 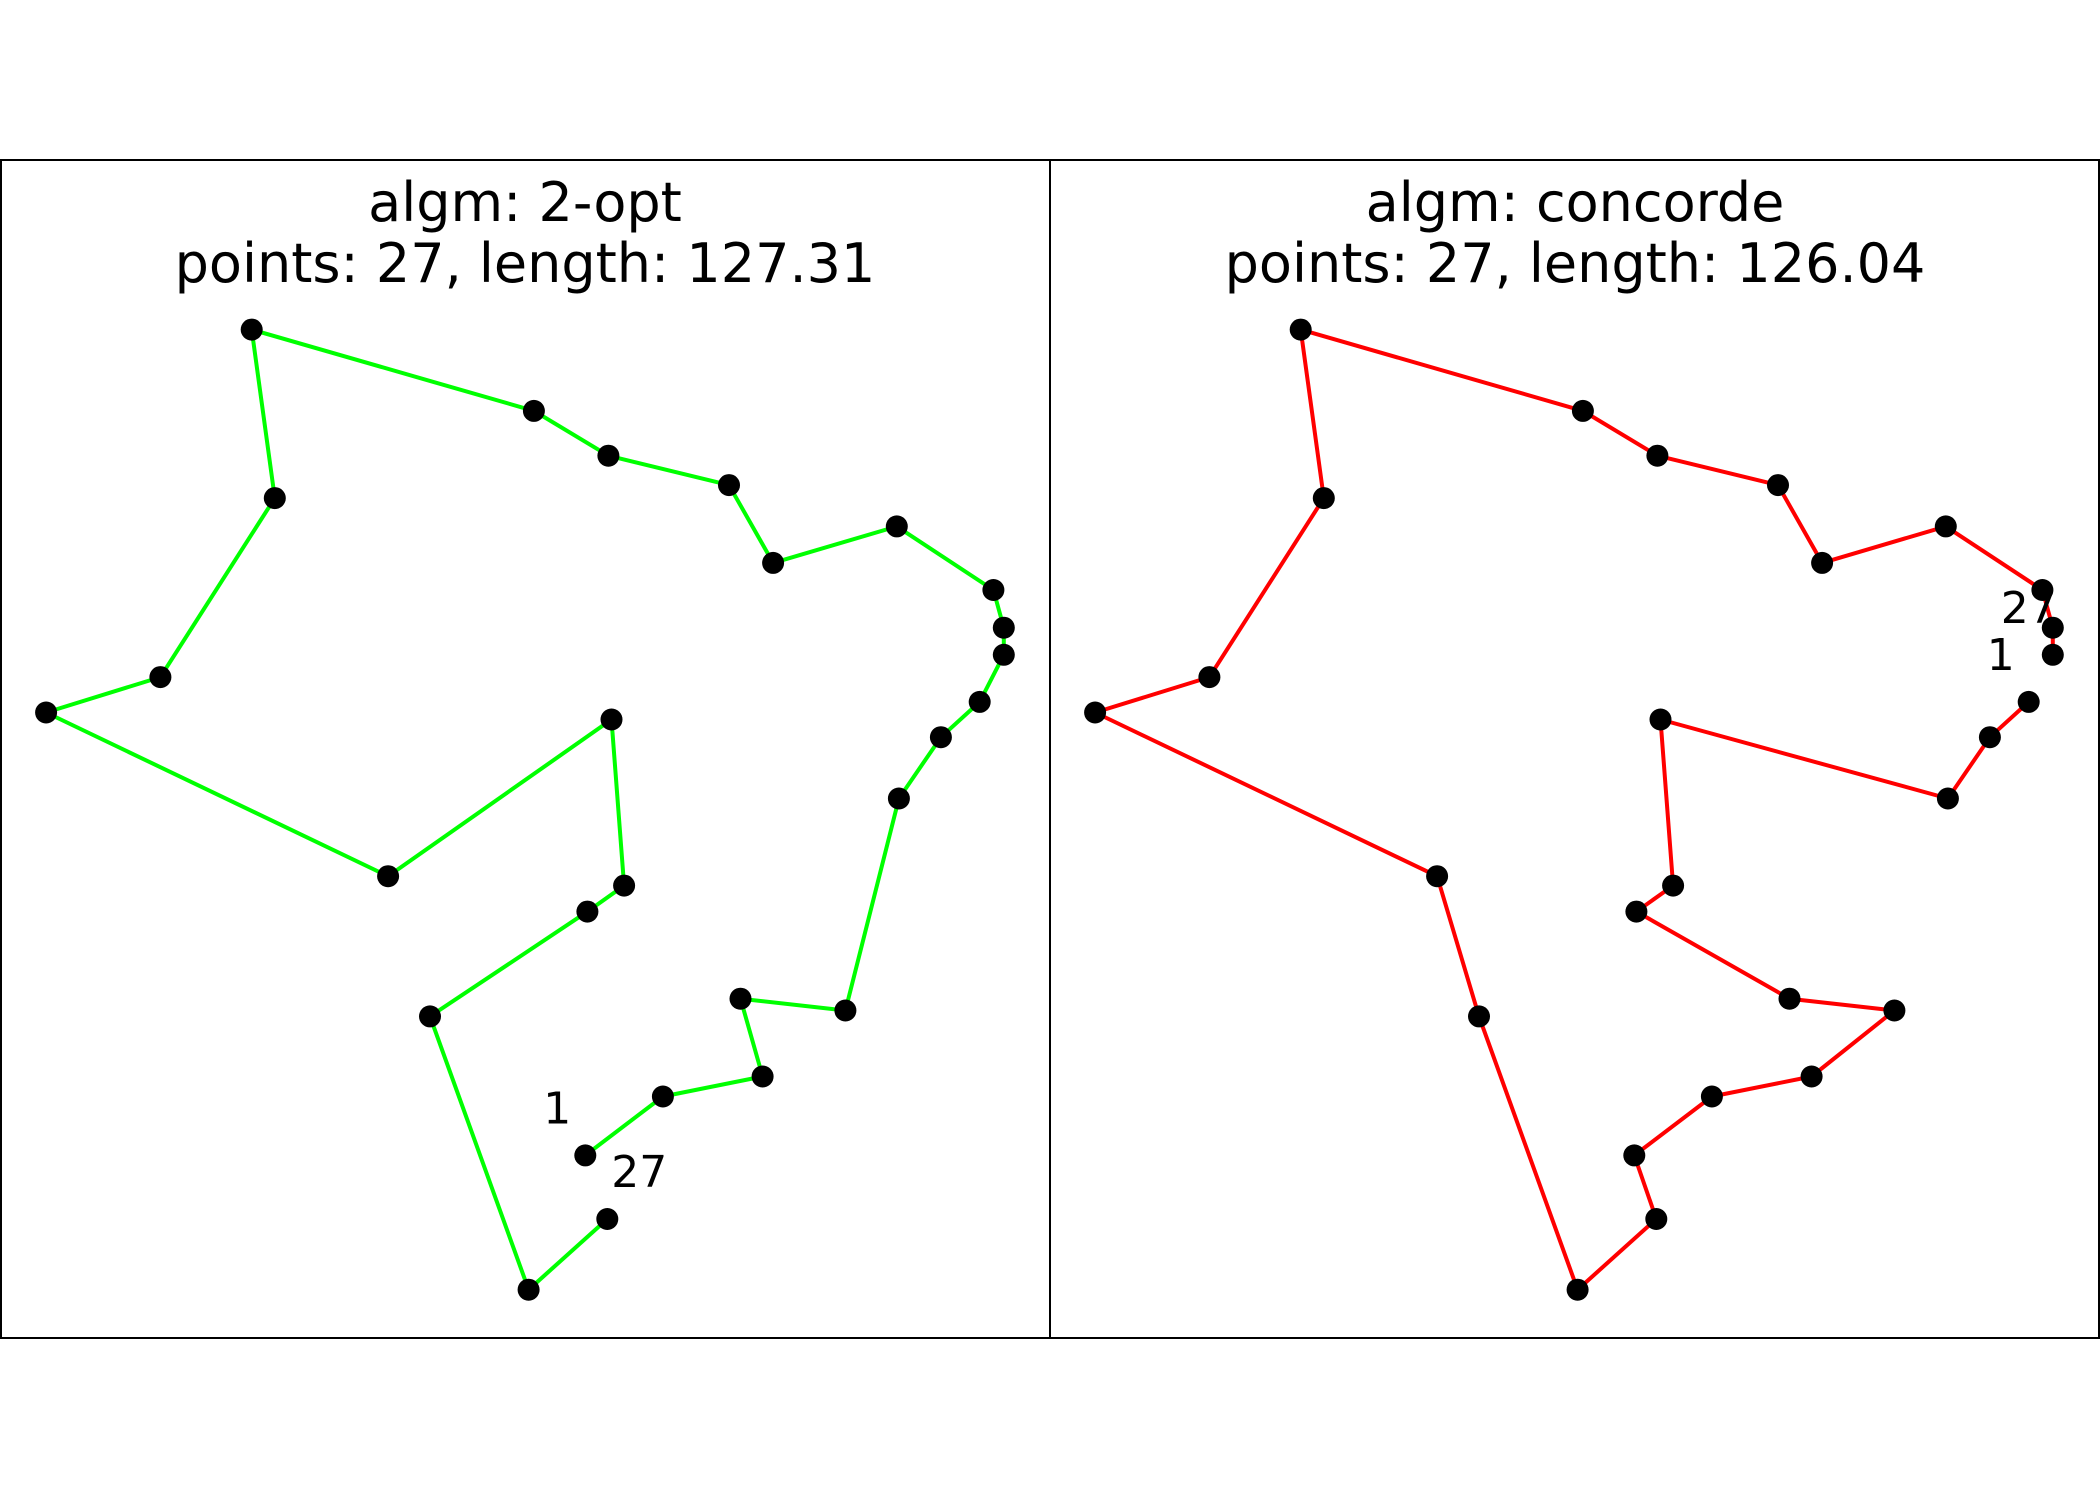 What do you see at coordinates (1575, 263) in the screenshot?
I see `panel-concorde-title-line2: points: 27, length: 126.04` at bounding box center [1575, 263].